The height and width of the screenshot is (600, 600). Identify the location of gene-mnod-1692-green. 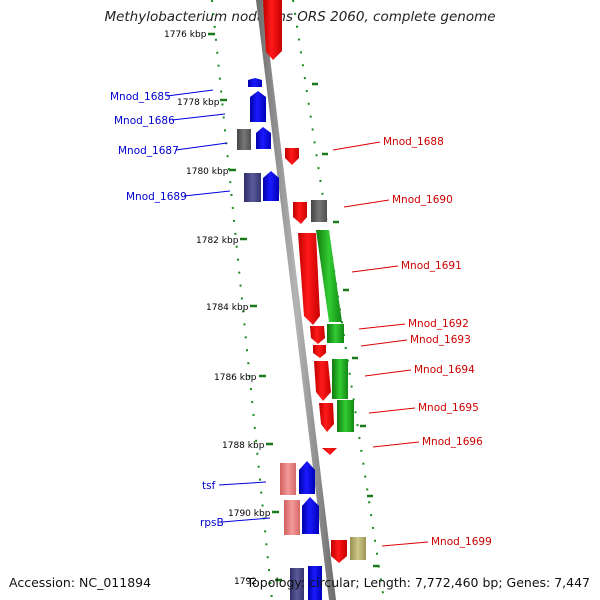
(335, 333).